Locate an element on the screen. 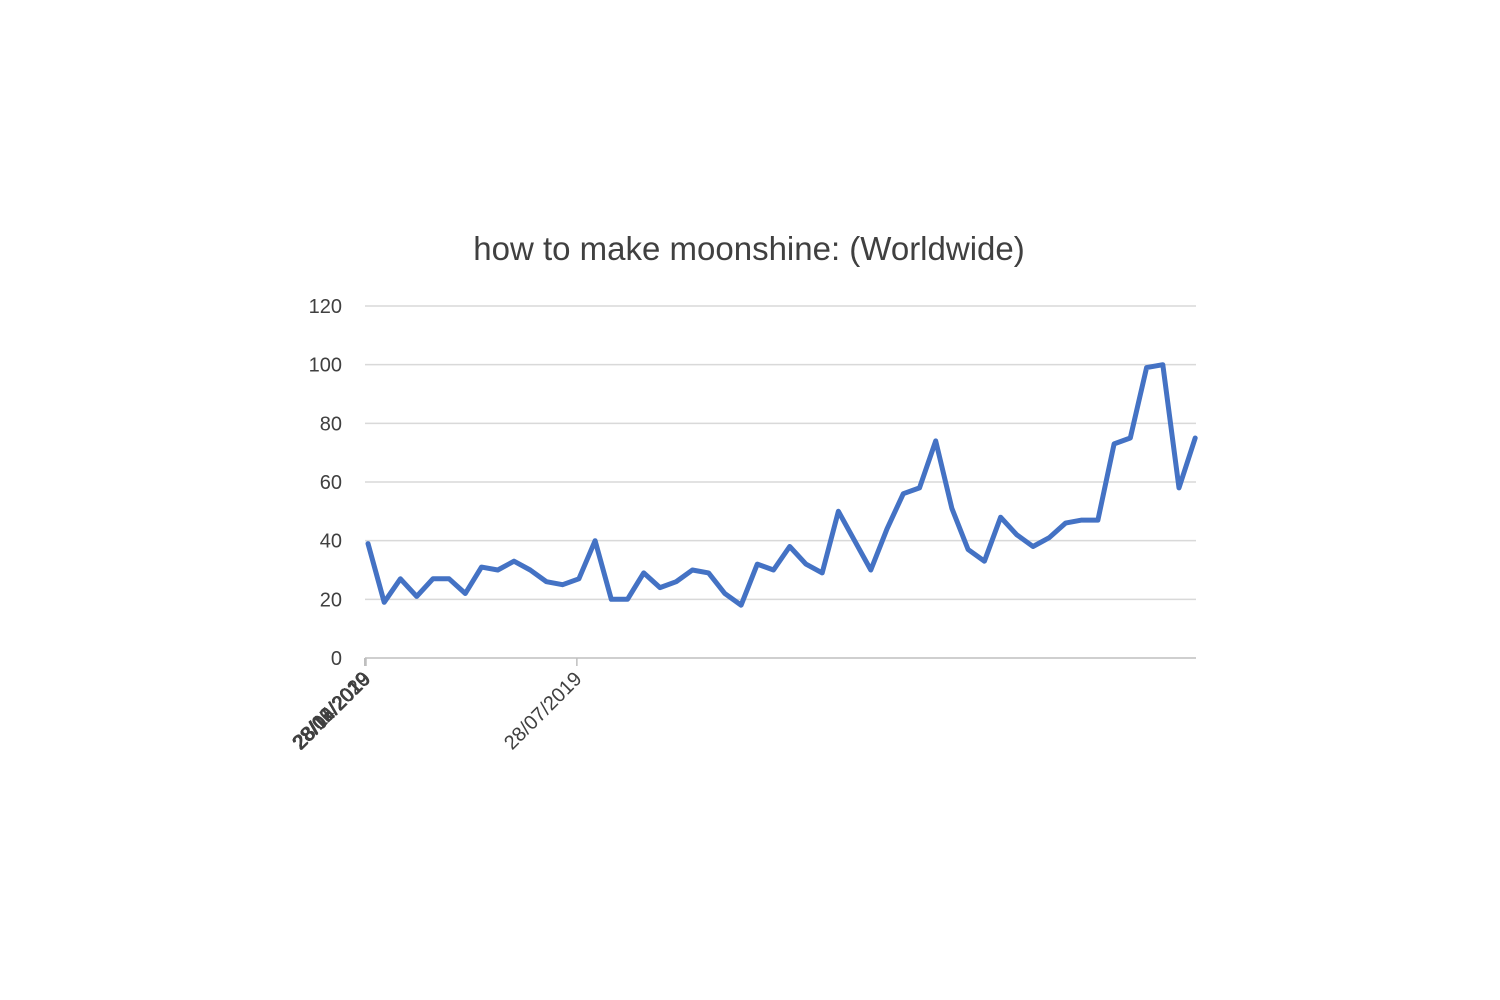 Image resolution: width=1500 pixels, height=1000 pixels. y-tick-label: 100 is located at coordinates (325, 366).